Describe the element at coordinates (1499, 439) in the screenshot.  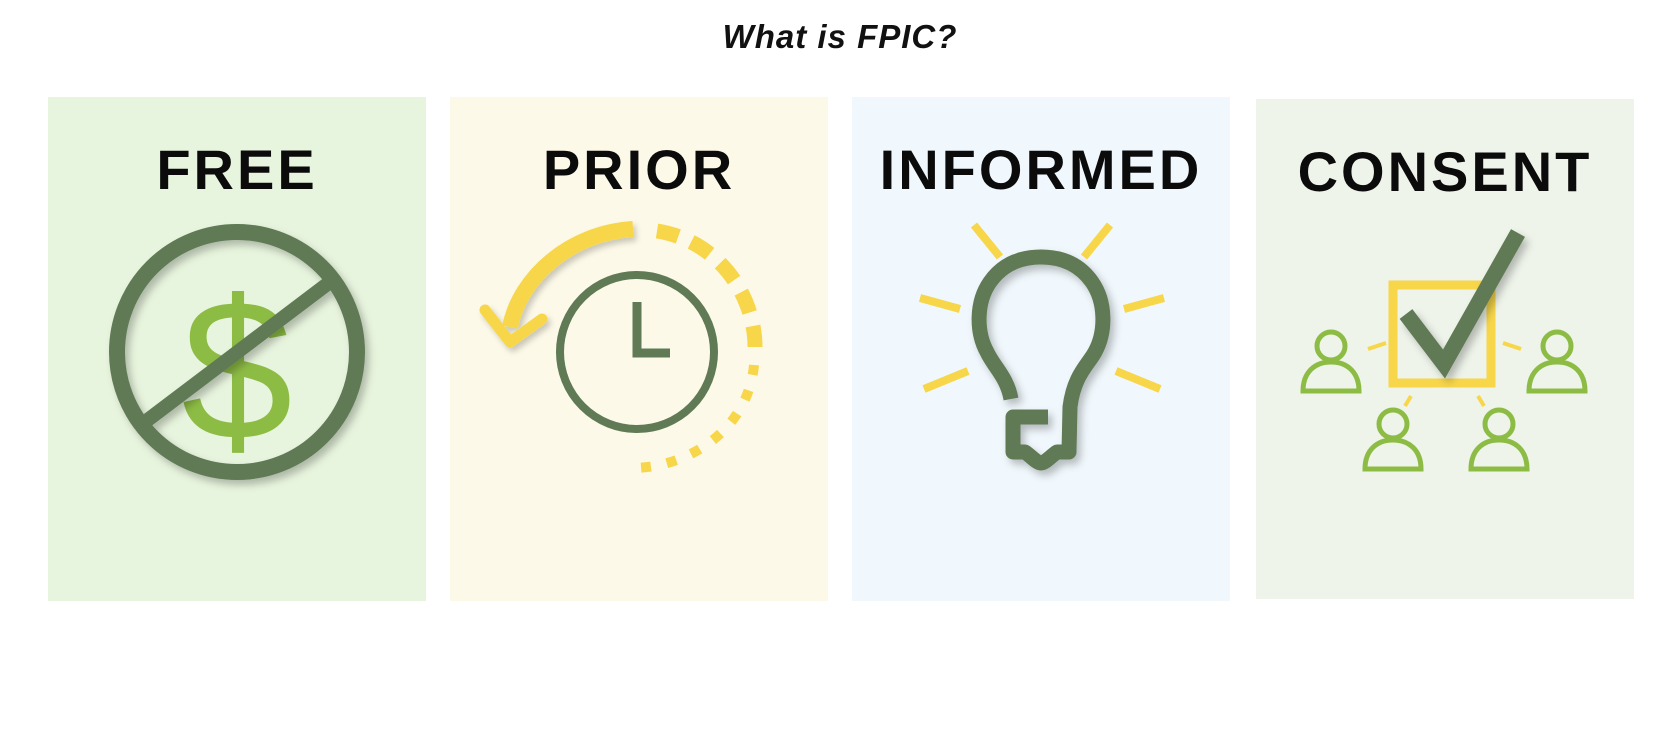
I see `person-icon-bottom-right` at that location.